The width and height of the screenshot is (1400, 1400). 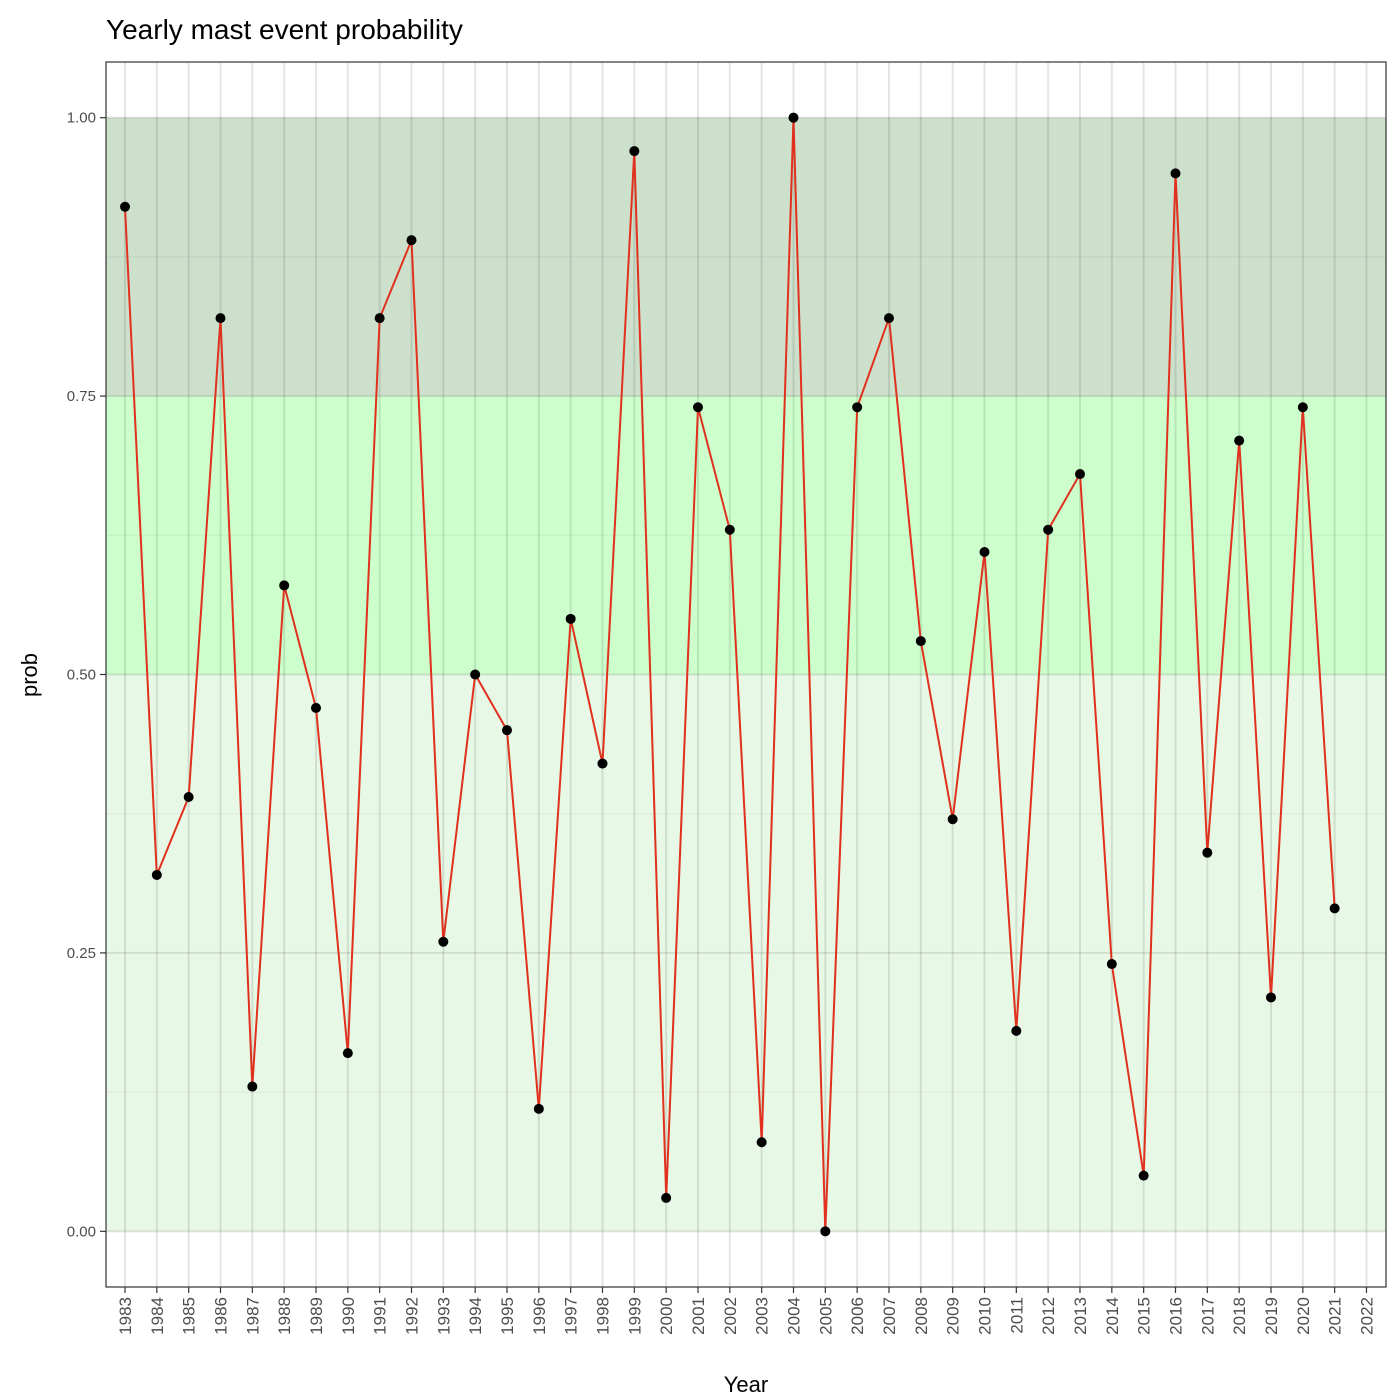 I want to click on data-point-1988, so click(x=284, y=585).